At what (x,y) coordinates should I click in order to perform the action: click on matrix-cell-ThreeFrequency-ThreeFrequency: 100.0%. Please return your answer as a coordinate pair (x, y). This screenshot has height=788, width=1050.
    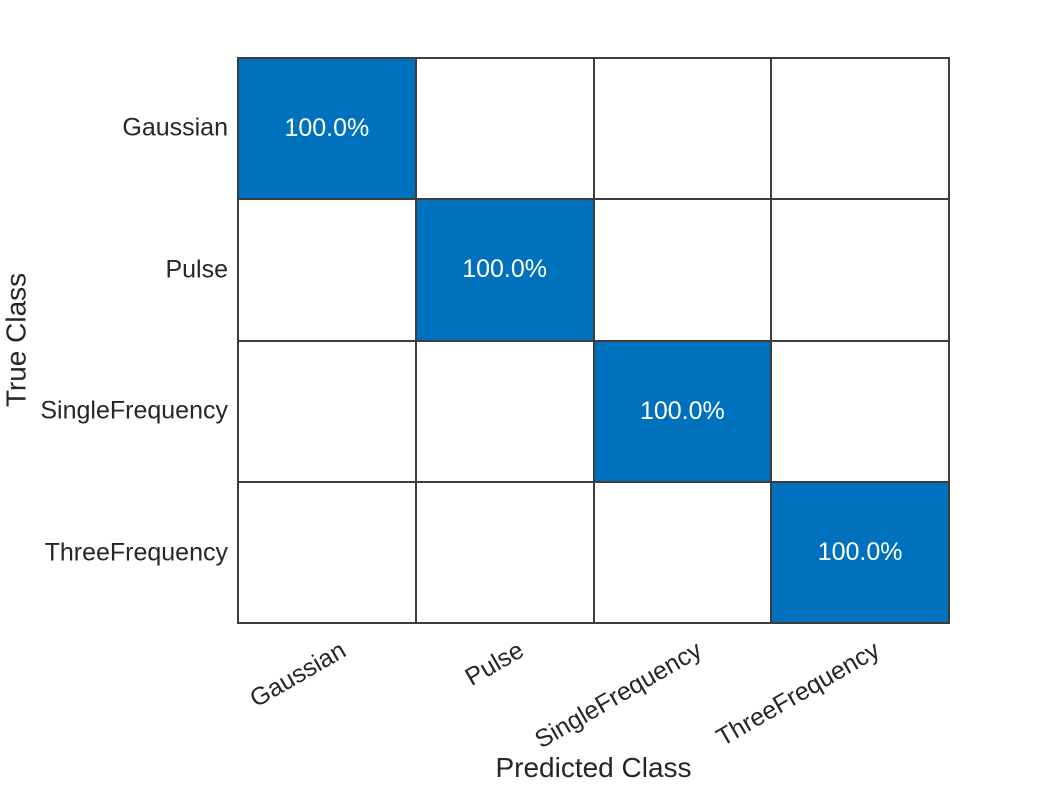
    Looking at the image, I should click on (860, 552).